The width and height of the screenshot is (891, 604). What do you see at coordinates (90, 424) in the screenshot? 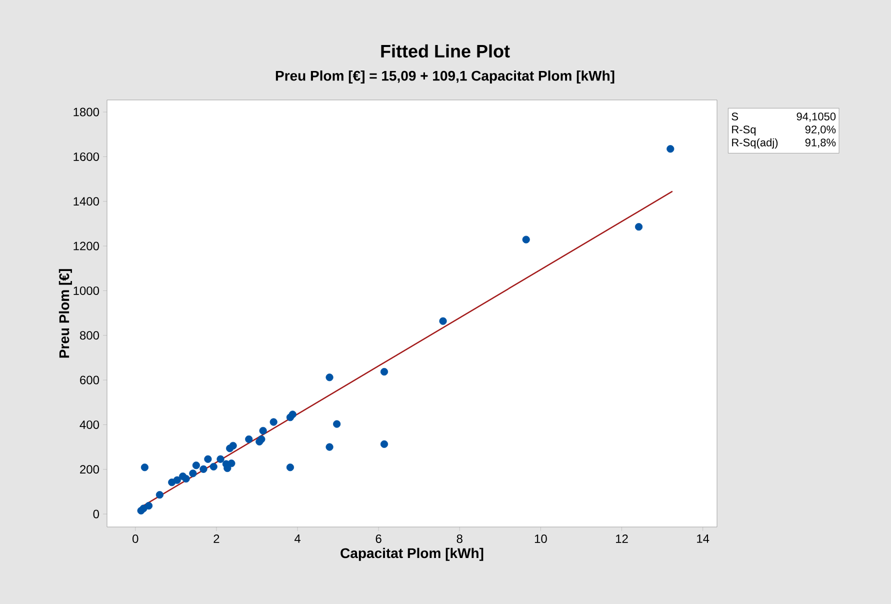
I see `y-tick-label: 400` at bounding box center [90, 424].